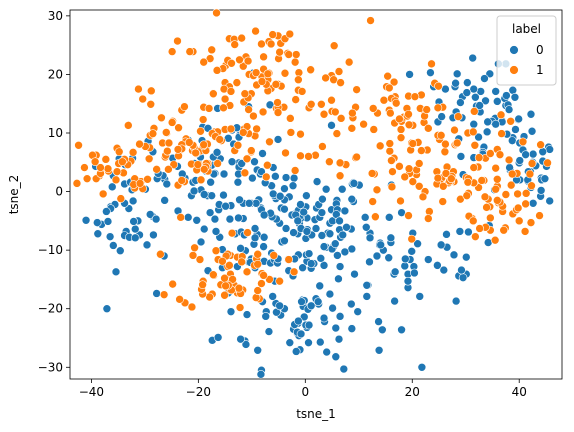  I want to click on y-tick-label: −20, so click(50, 309).